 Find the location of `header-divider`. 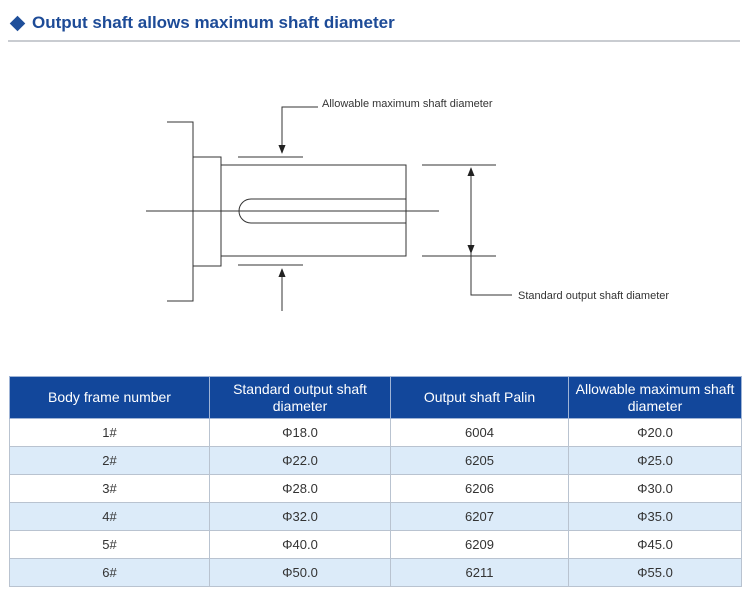

header-divider is located at coordinates (374, 41).